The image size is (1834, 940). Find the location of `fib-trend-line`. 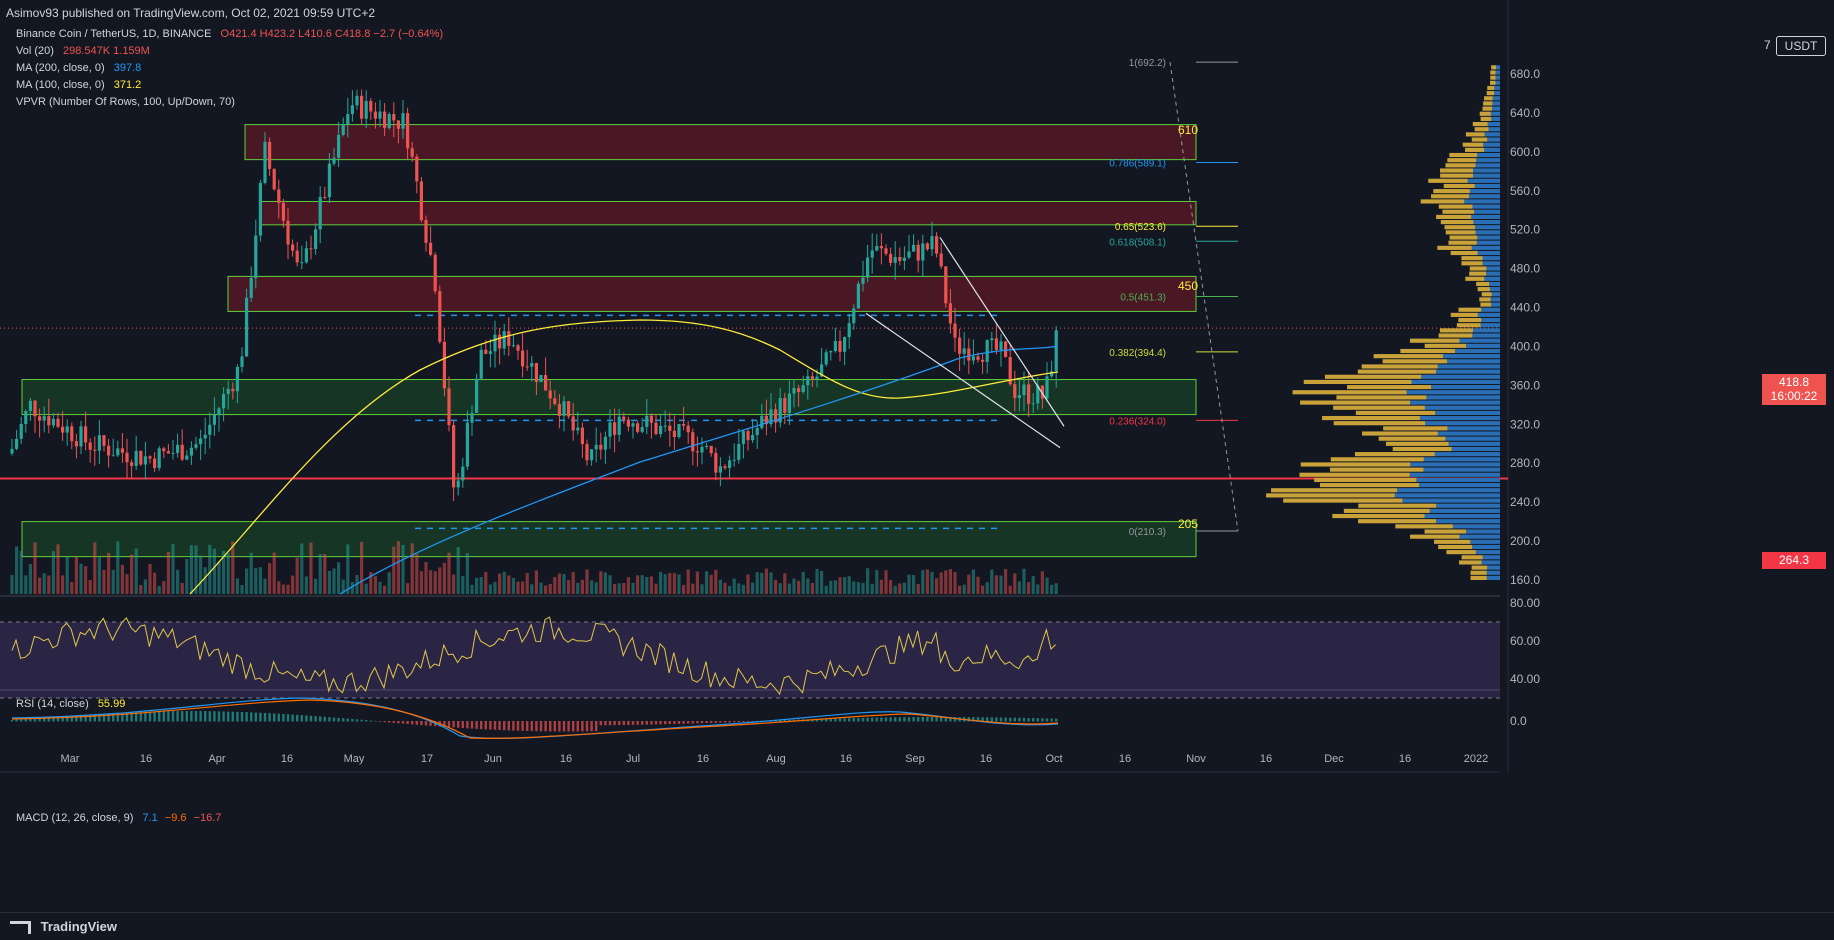

fib-trend-line is located at coordinates (1204, 297).